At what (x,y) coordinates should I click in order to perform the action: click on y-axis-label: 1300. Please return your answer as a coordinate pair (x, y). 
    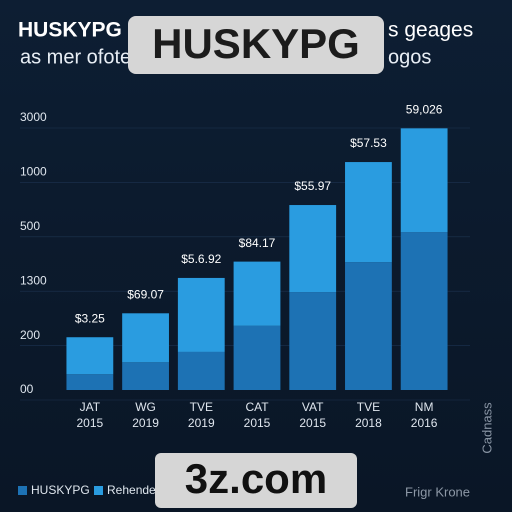
    Looking at the image, I should click on (33, 280).